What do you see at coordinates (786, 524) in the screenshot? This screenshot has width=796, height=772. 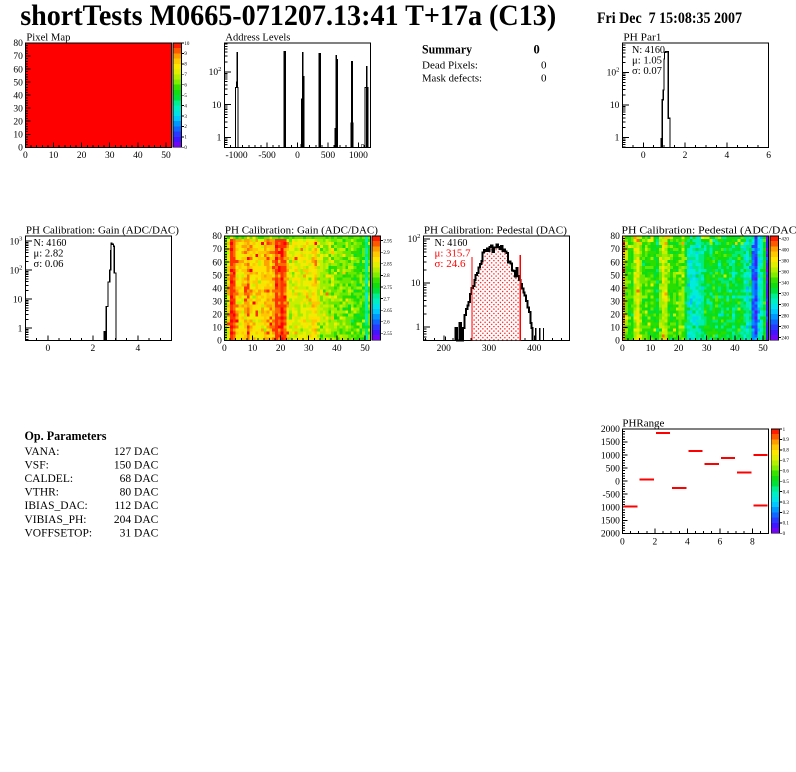 I see `svg-text: 0.1` at bounding box center [786, 524].